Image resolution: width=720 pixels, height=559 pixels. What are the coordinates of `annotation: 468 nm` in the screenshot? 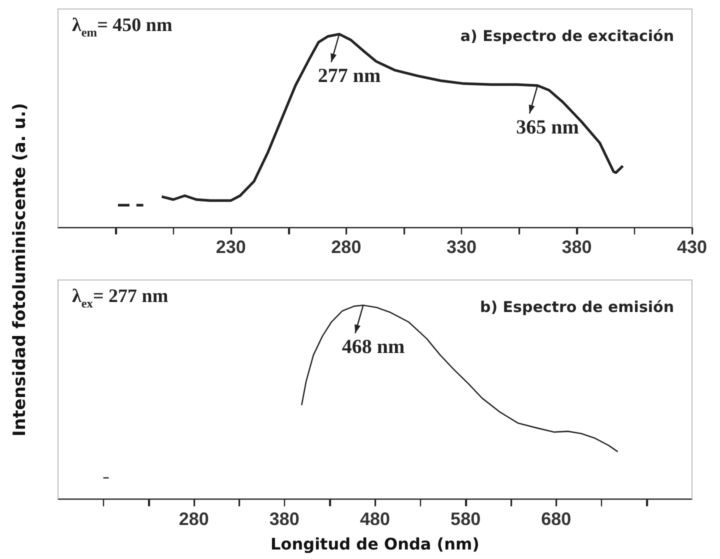 It's located at (373, 347).